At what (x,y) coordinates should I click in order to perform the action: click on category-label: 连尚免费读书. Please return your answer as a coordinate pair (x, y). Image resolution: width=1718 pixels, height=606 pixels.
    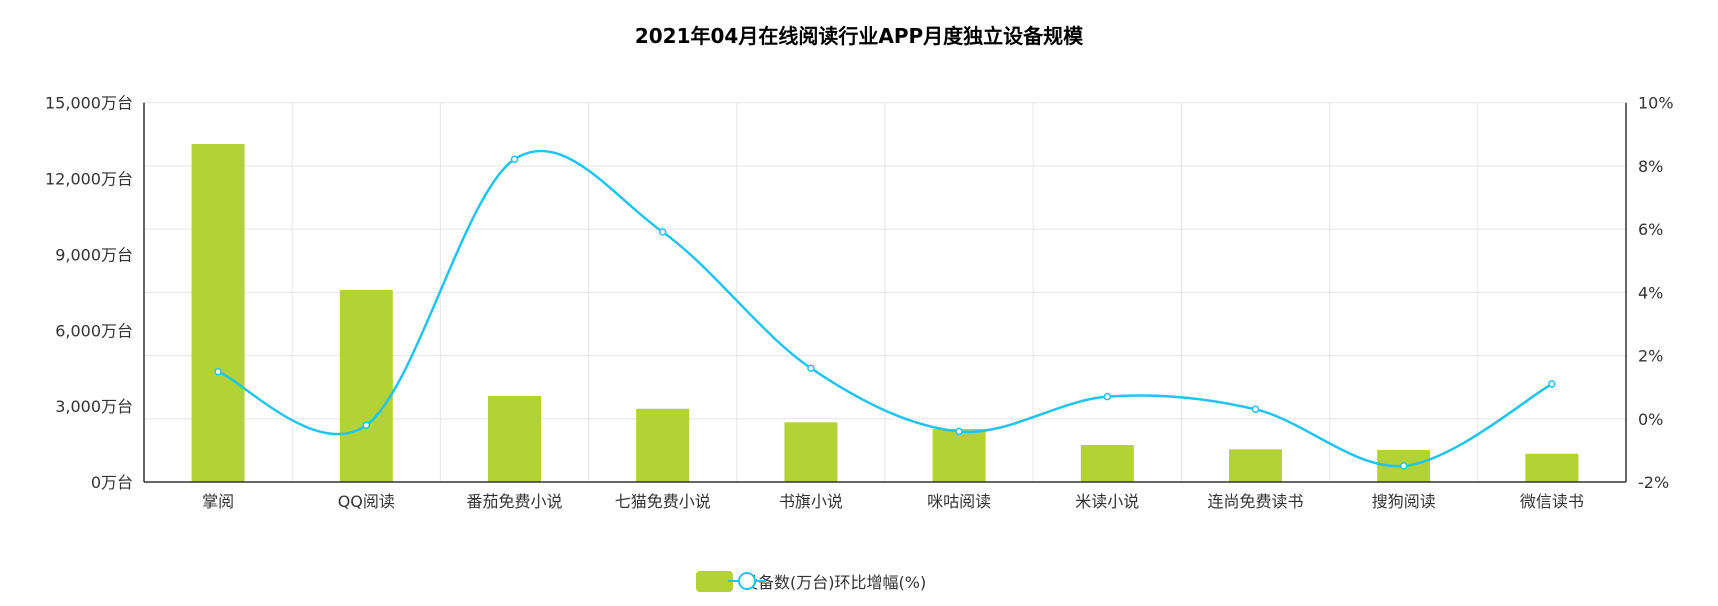
    Looking at the image, I should click on (1255, 501).